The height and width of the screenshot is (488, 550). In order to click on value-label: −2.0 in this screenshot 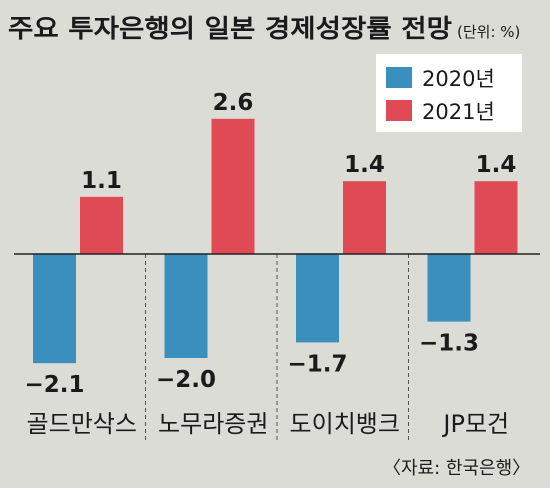, I will do `click(186, 380)`.